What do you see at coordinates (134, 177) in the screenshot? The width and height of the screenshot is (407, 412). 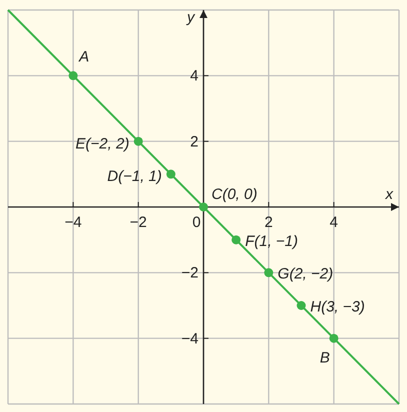 I see `annotation: D(−1, 1)` at bounding box center [134, 177].